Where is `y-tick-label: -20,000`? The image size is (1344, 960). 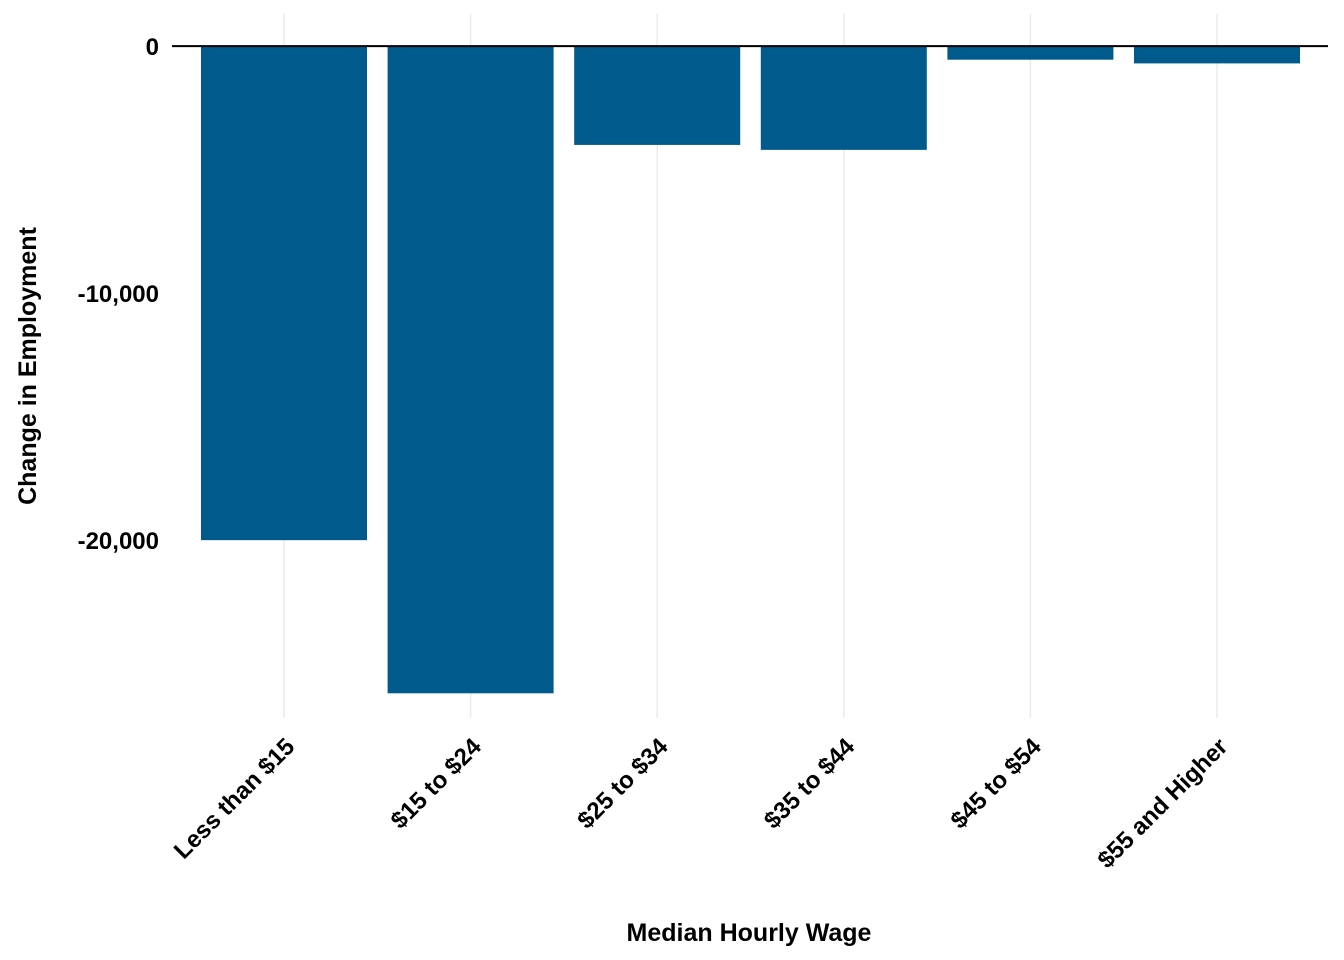 y-tick-label: -20,000 is located at coordinates (118, 541).